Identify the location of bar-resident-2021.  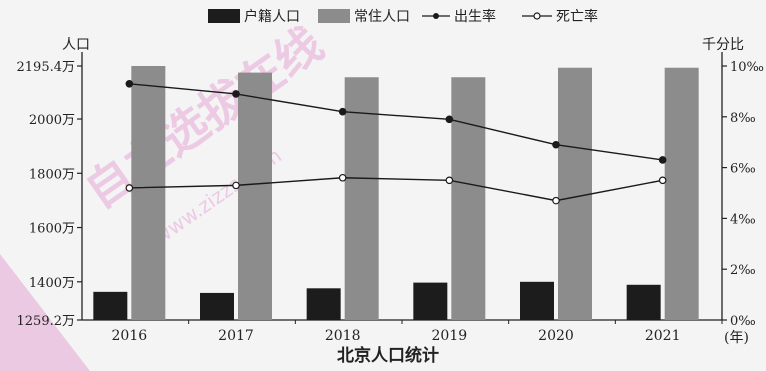
(681, 193).